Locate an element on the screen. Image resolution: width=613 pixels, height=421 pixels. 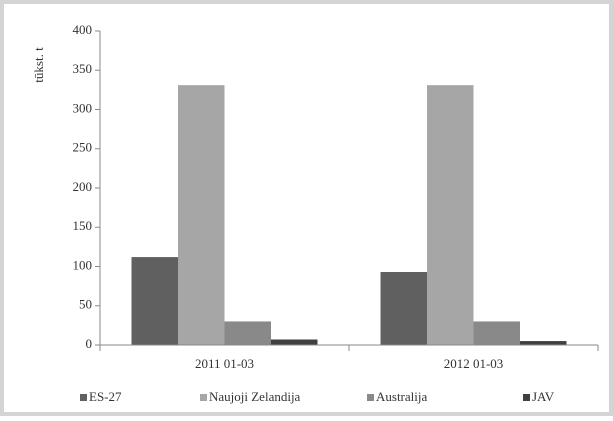
y-tick-label: 150 is located at coordinates (83, 225).